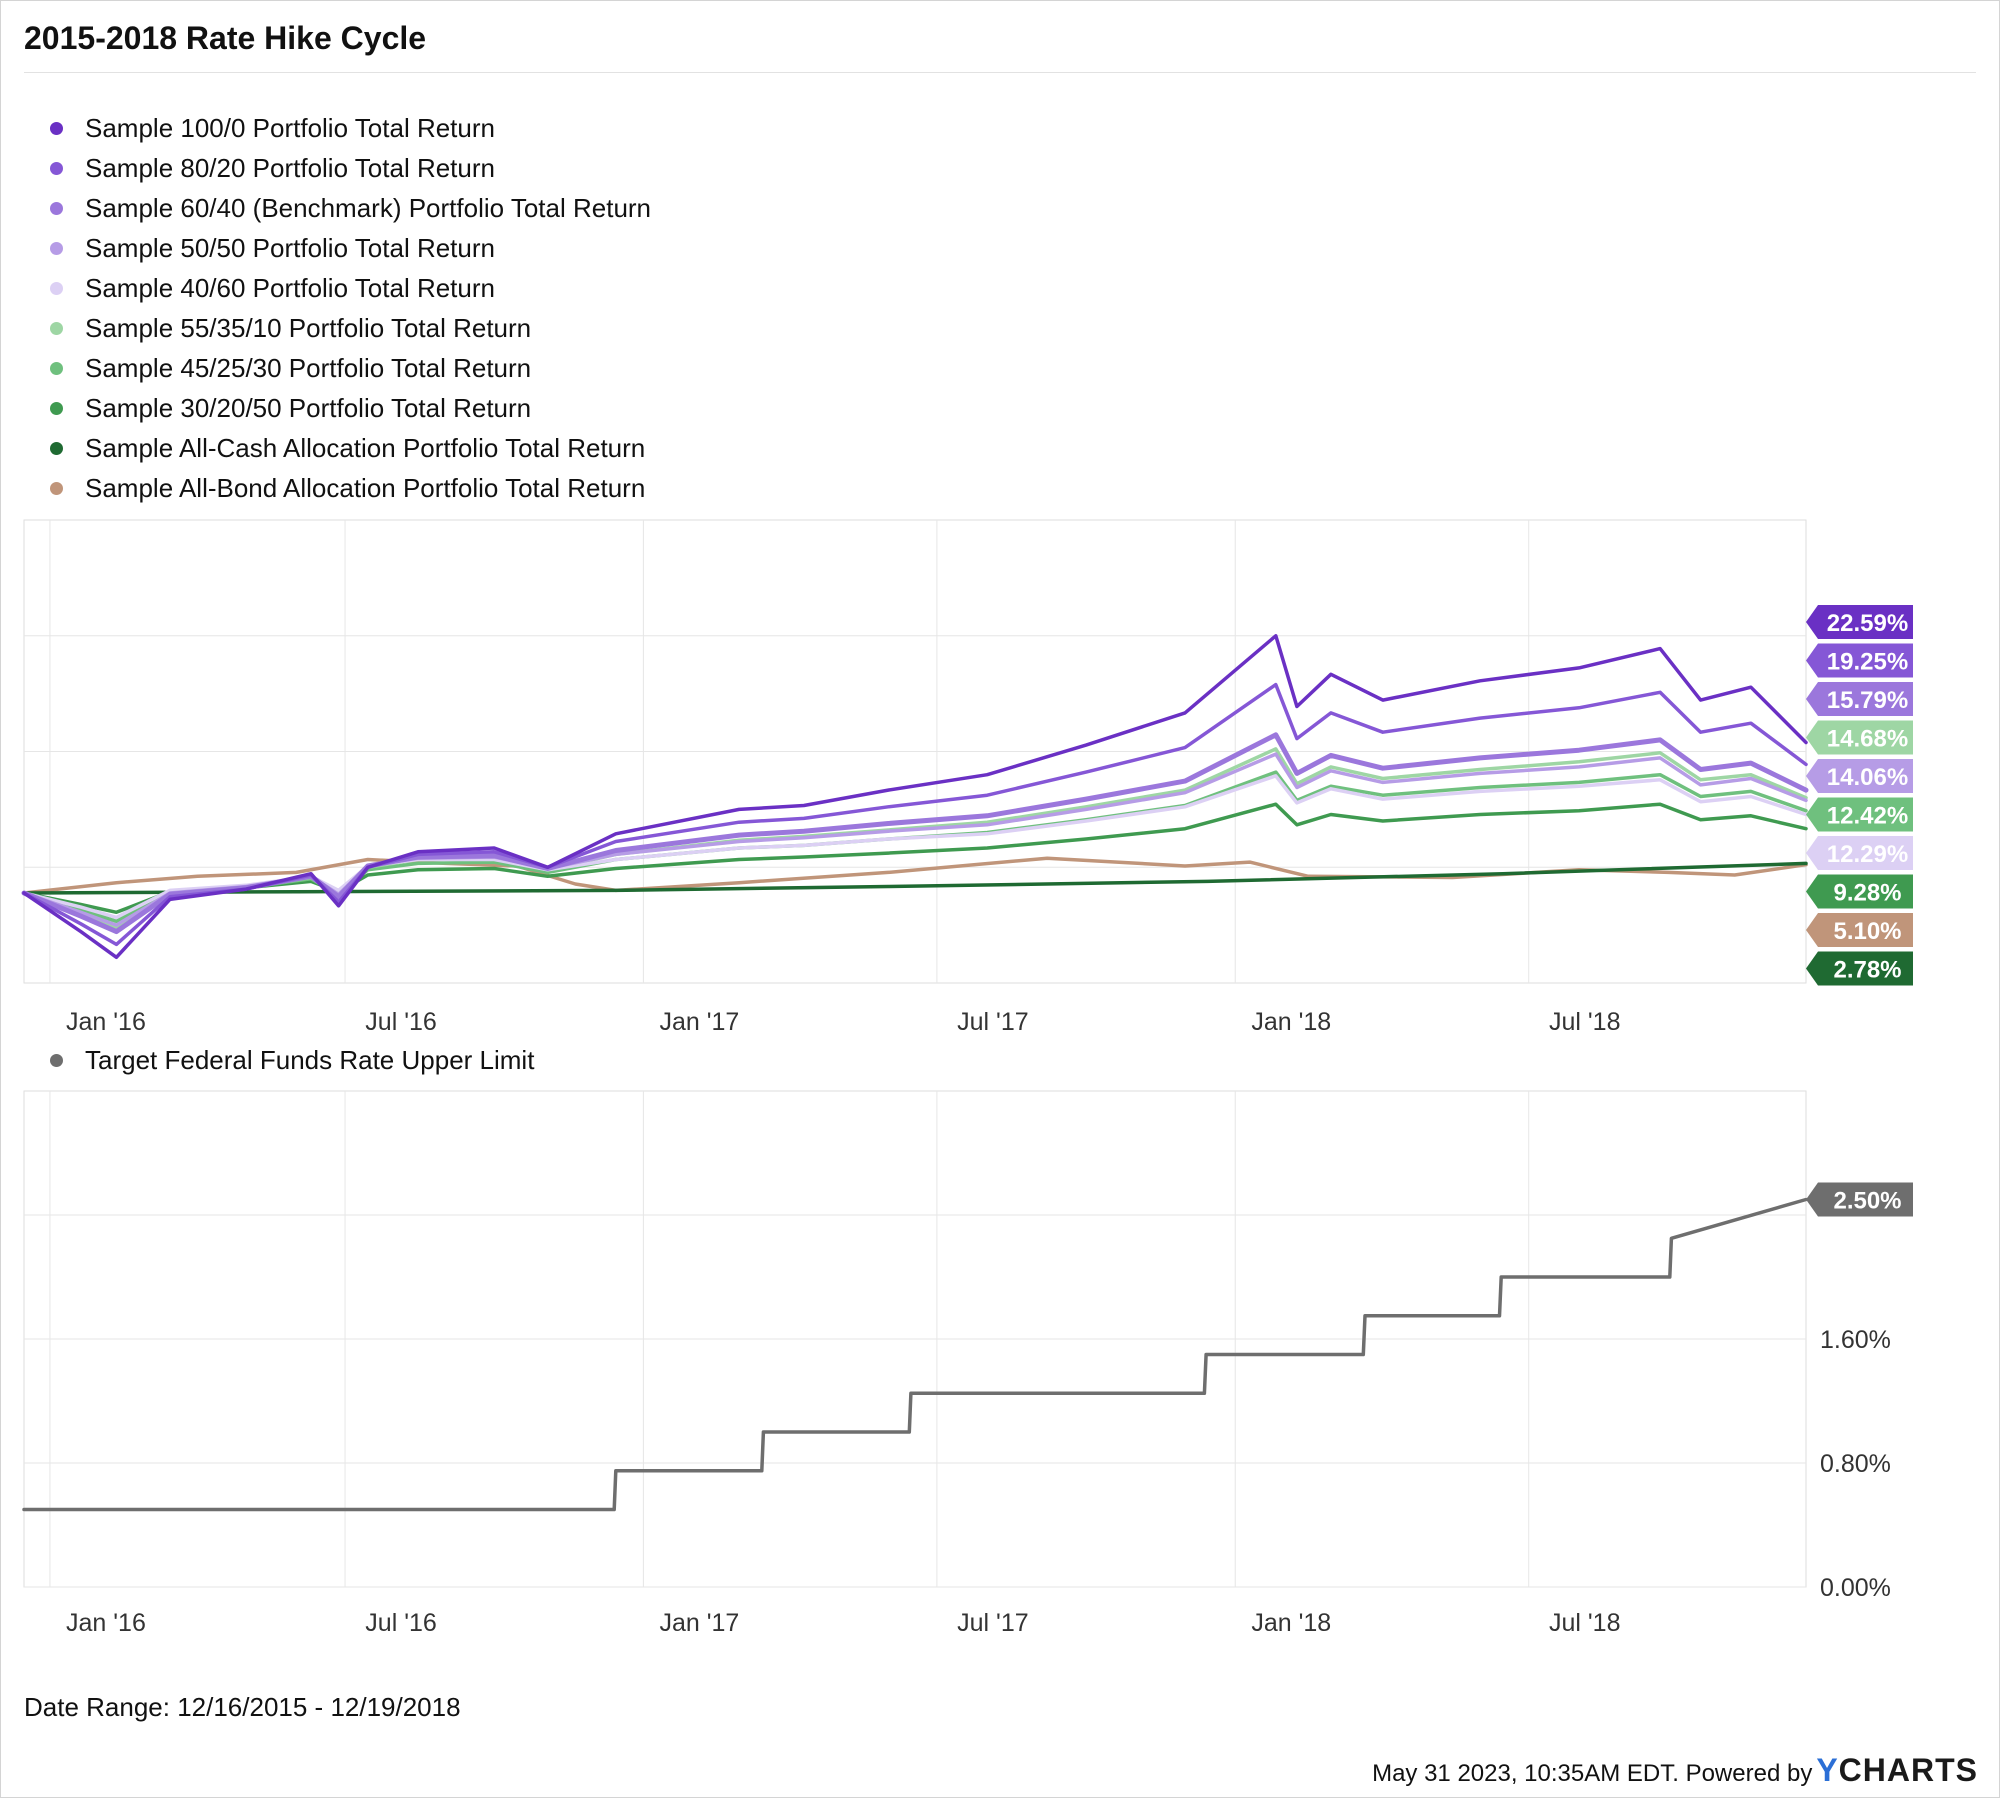 Image resolution: width=2000 pixels, height=1798 pixels. What do you see at coordinates (242, 1707) in the screenshot?
I see `date-range-text: Date Range: 12/16/2015 - 12/19/2018` at bounding box center [242, 1707].